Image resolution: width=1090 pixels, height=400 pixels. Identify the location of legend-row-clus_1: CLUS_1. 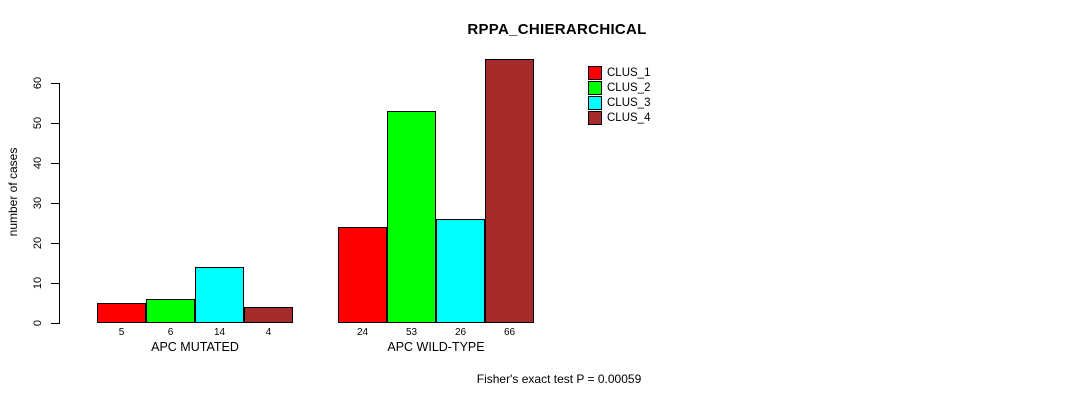
(619, 72).